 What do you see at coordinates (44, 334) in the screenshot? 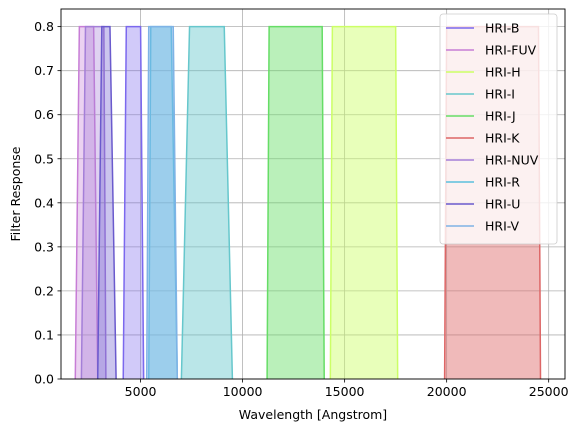
I see `y-tick-label: 0.1` at bounding box center [44, 334].